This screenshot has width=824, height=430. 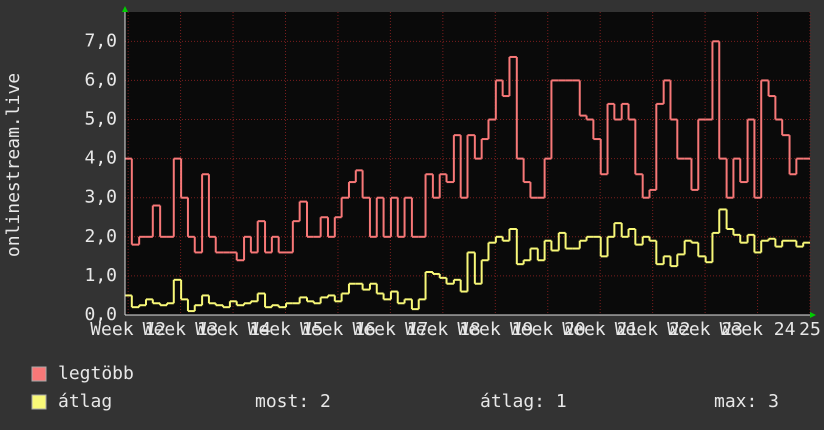 What do you see at coordinates (100, 40) in the screenshot?
I see `y-tick-label: 7,0` at bounding box center [100, 40].